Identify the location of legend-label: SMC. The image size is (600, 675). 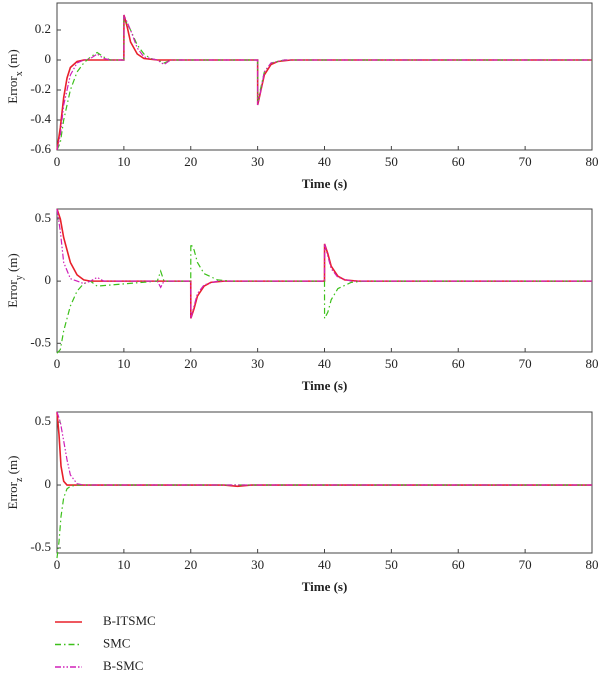
(116, 642).